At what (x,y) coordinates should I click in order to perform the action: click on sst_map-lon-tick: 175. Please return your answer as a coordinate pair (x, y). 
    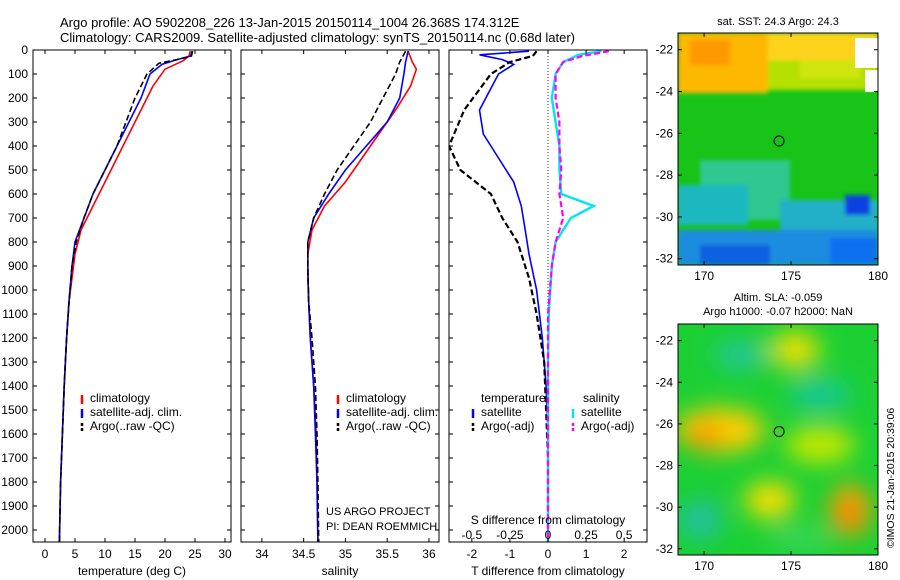
    Looking at the image, I should click on (791, 276).